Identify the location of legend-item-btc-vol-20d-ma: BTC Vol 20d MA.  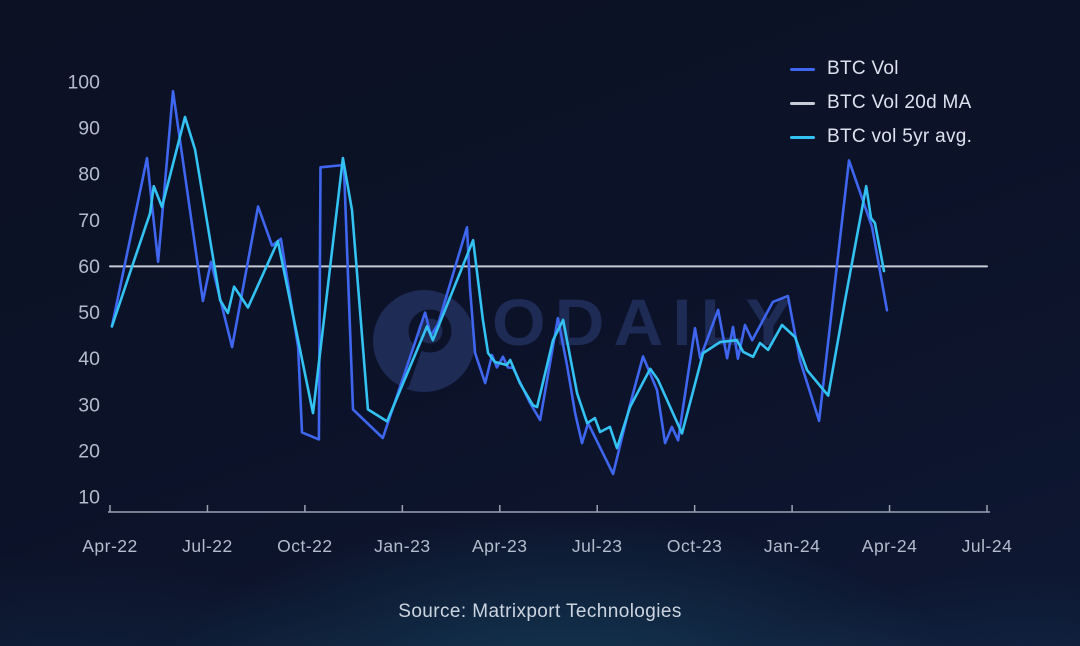
(881, 103).